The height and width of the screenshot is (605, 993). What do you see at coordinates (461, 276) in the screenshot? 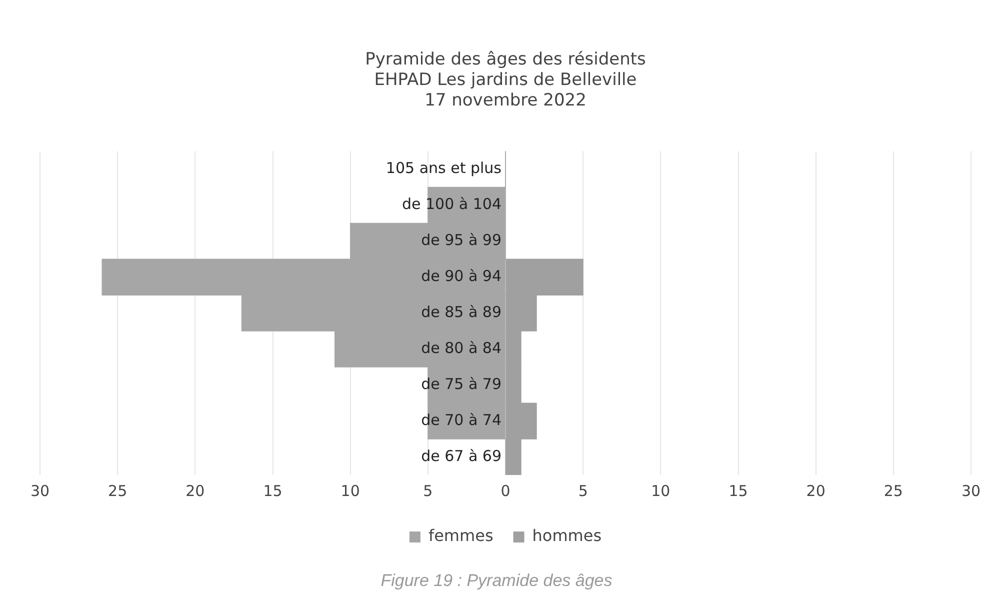
I see `y-tick-label: de 90 à 94` at bounding box center [461, 276].